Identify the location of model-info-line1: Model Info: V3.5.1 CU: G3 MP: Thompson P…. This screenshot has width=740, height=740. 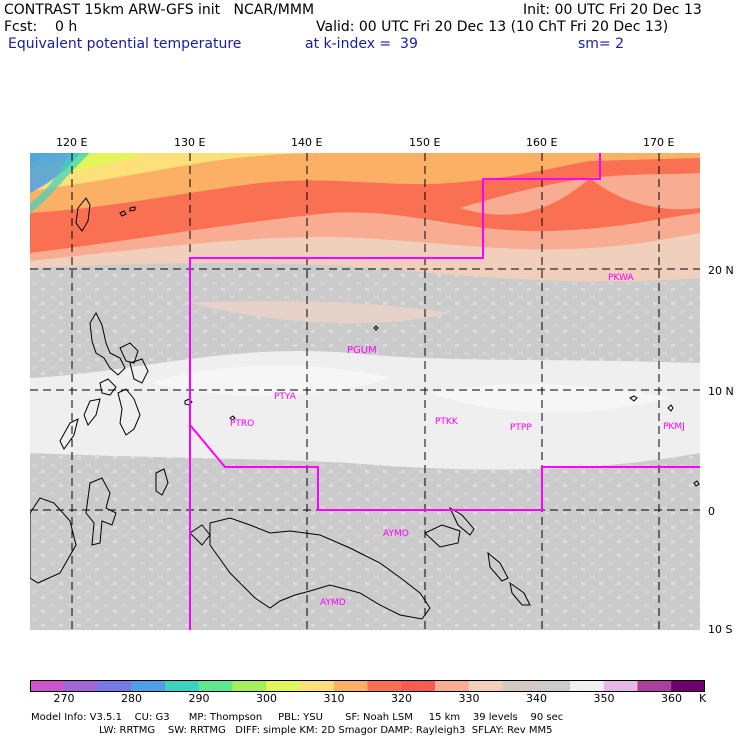
(297, 717).